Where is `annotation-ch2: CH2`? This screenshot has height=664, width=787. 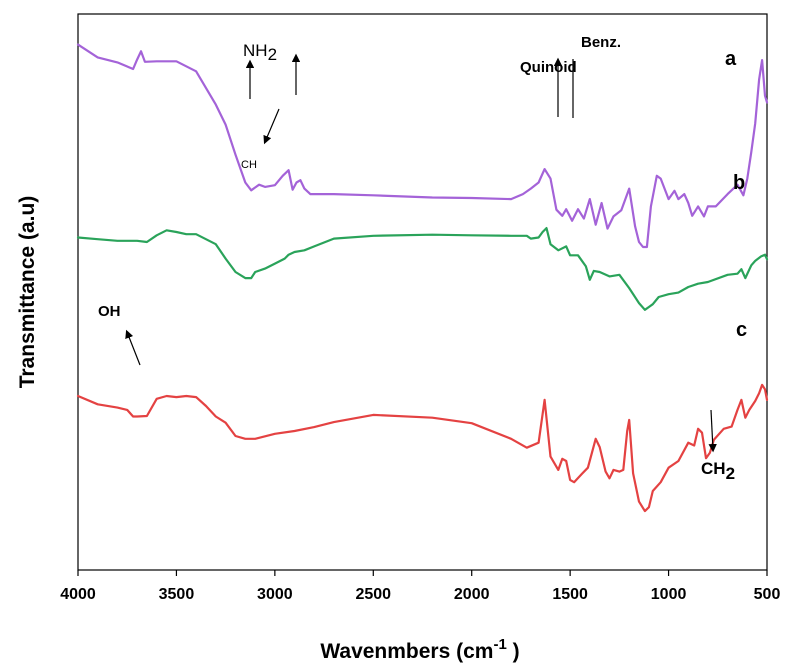
annotation-ch2: CH2 is located at coordinates (718, 471).